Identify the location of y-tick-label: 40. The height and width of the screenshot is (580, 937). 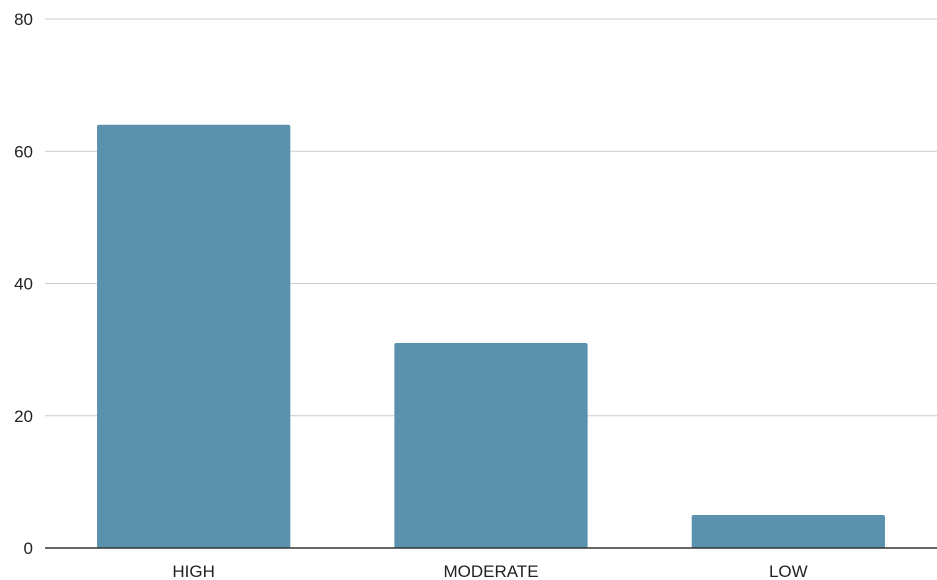
(23, 284).